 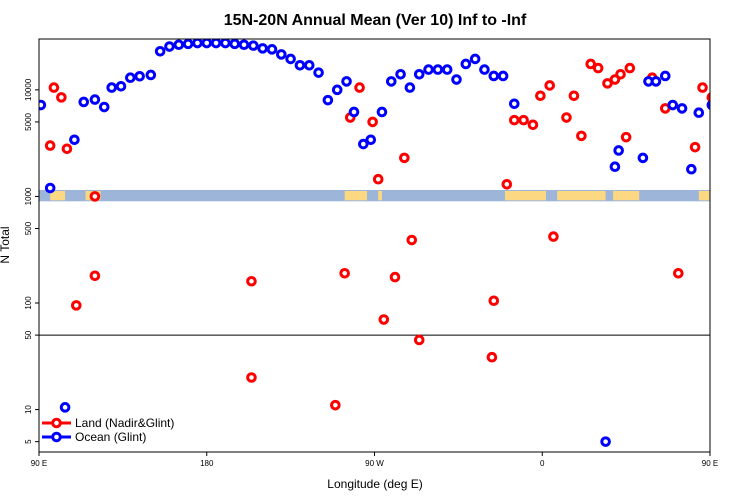 What do you see at coordinates (124, 423) in the screenshot?
I see `legend-label-land: Land (Nadir&Glint)` at bounding box center [124, 423].